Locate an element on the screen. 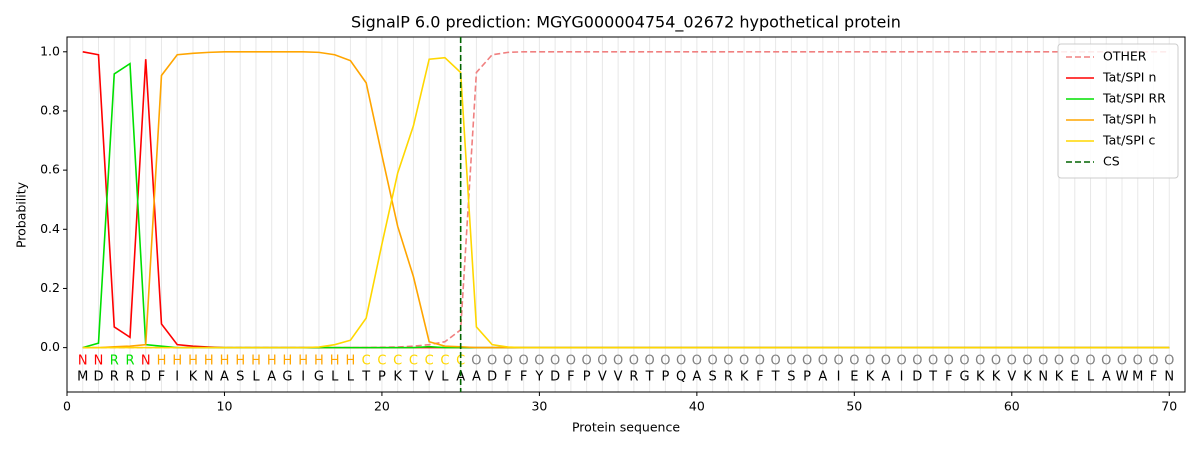 This screenshot has height=450, width=1200. legend-label: Tat/SPI h is located at coordinates (1129, 119).